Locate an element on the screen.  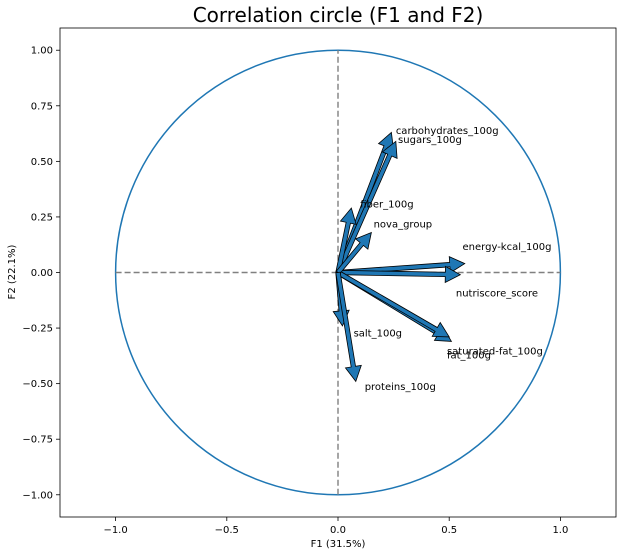
arrow-fat_100g is located at coordinates (393, 304).